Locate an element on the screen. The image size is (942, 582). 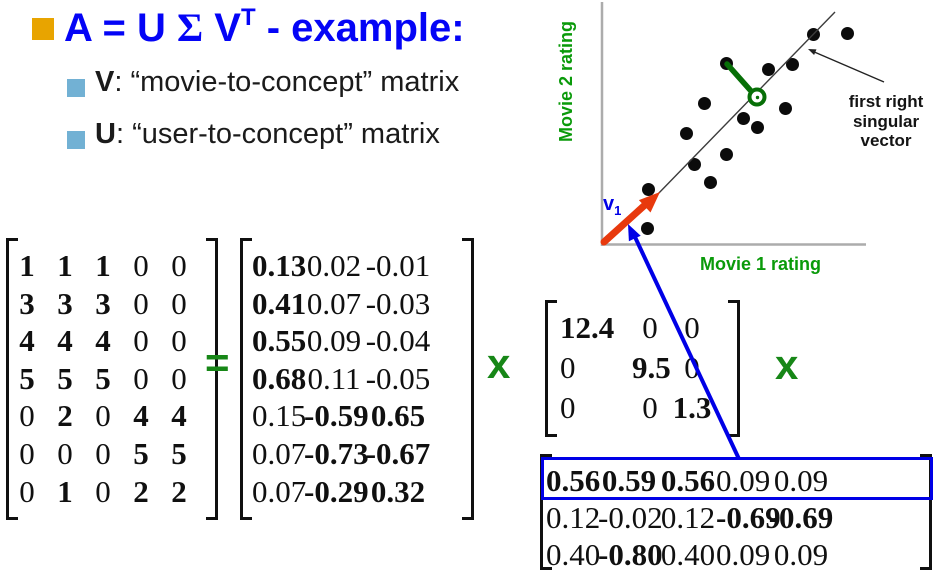
equals-sign: = is located at coordinates (217, 362).